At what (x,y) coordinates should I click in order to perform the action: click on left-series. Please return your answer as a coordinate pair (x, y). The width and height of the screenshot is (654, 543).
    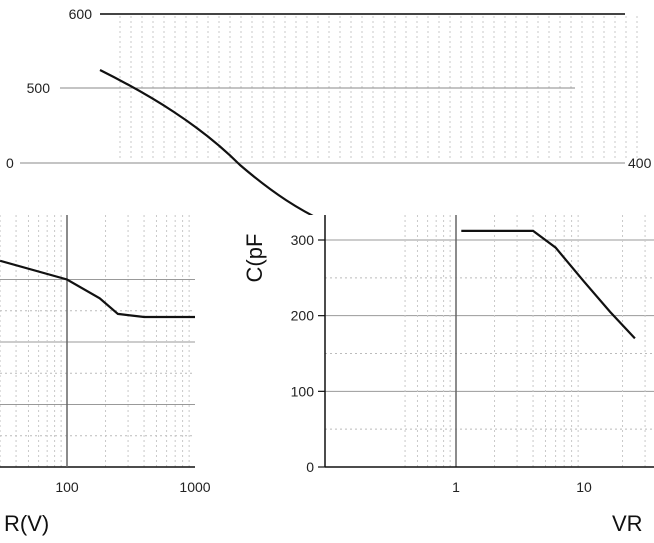
    Looking at the image, I should click on (97, 289).